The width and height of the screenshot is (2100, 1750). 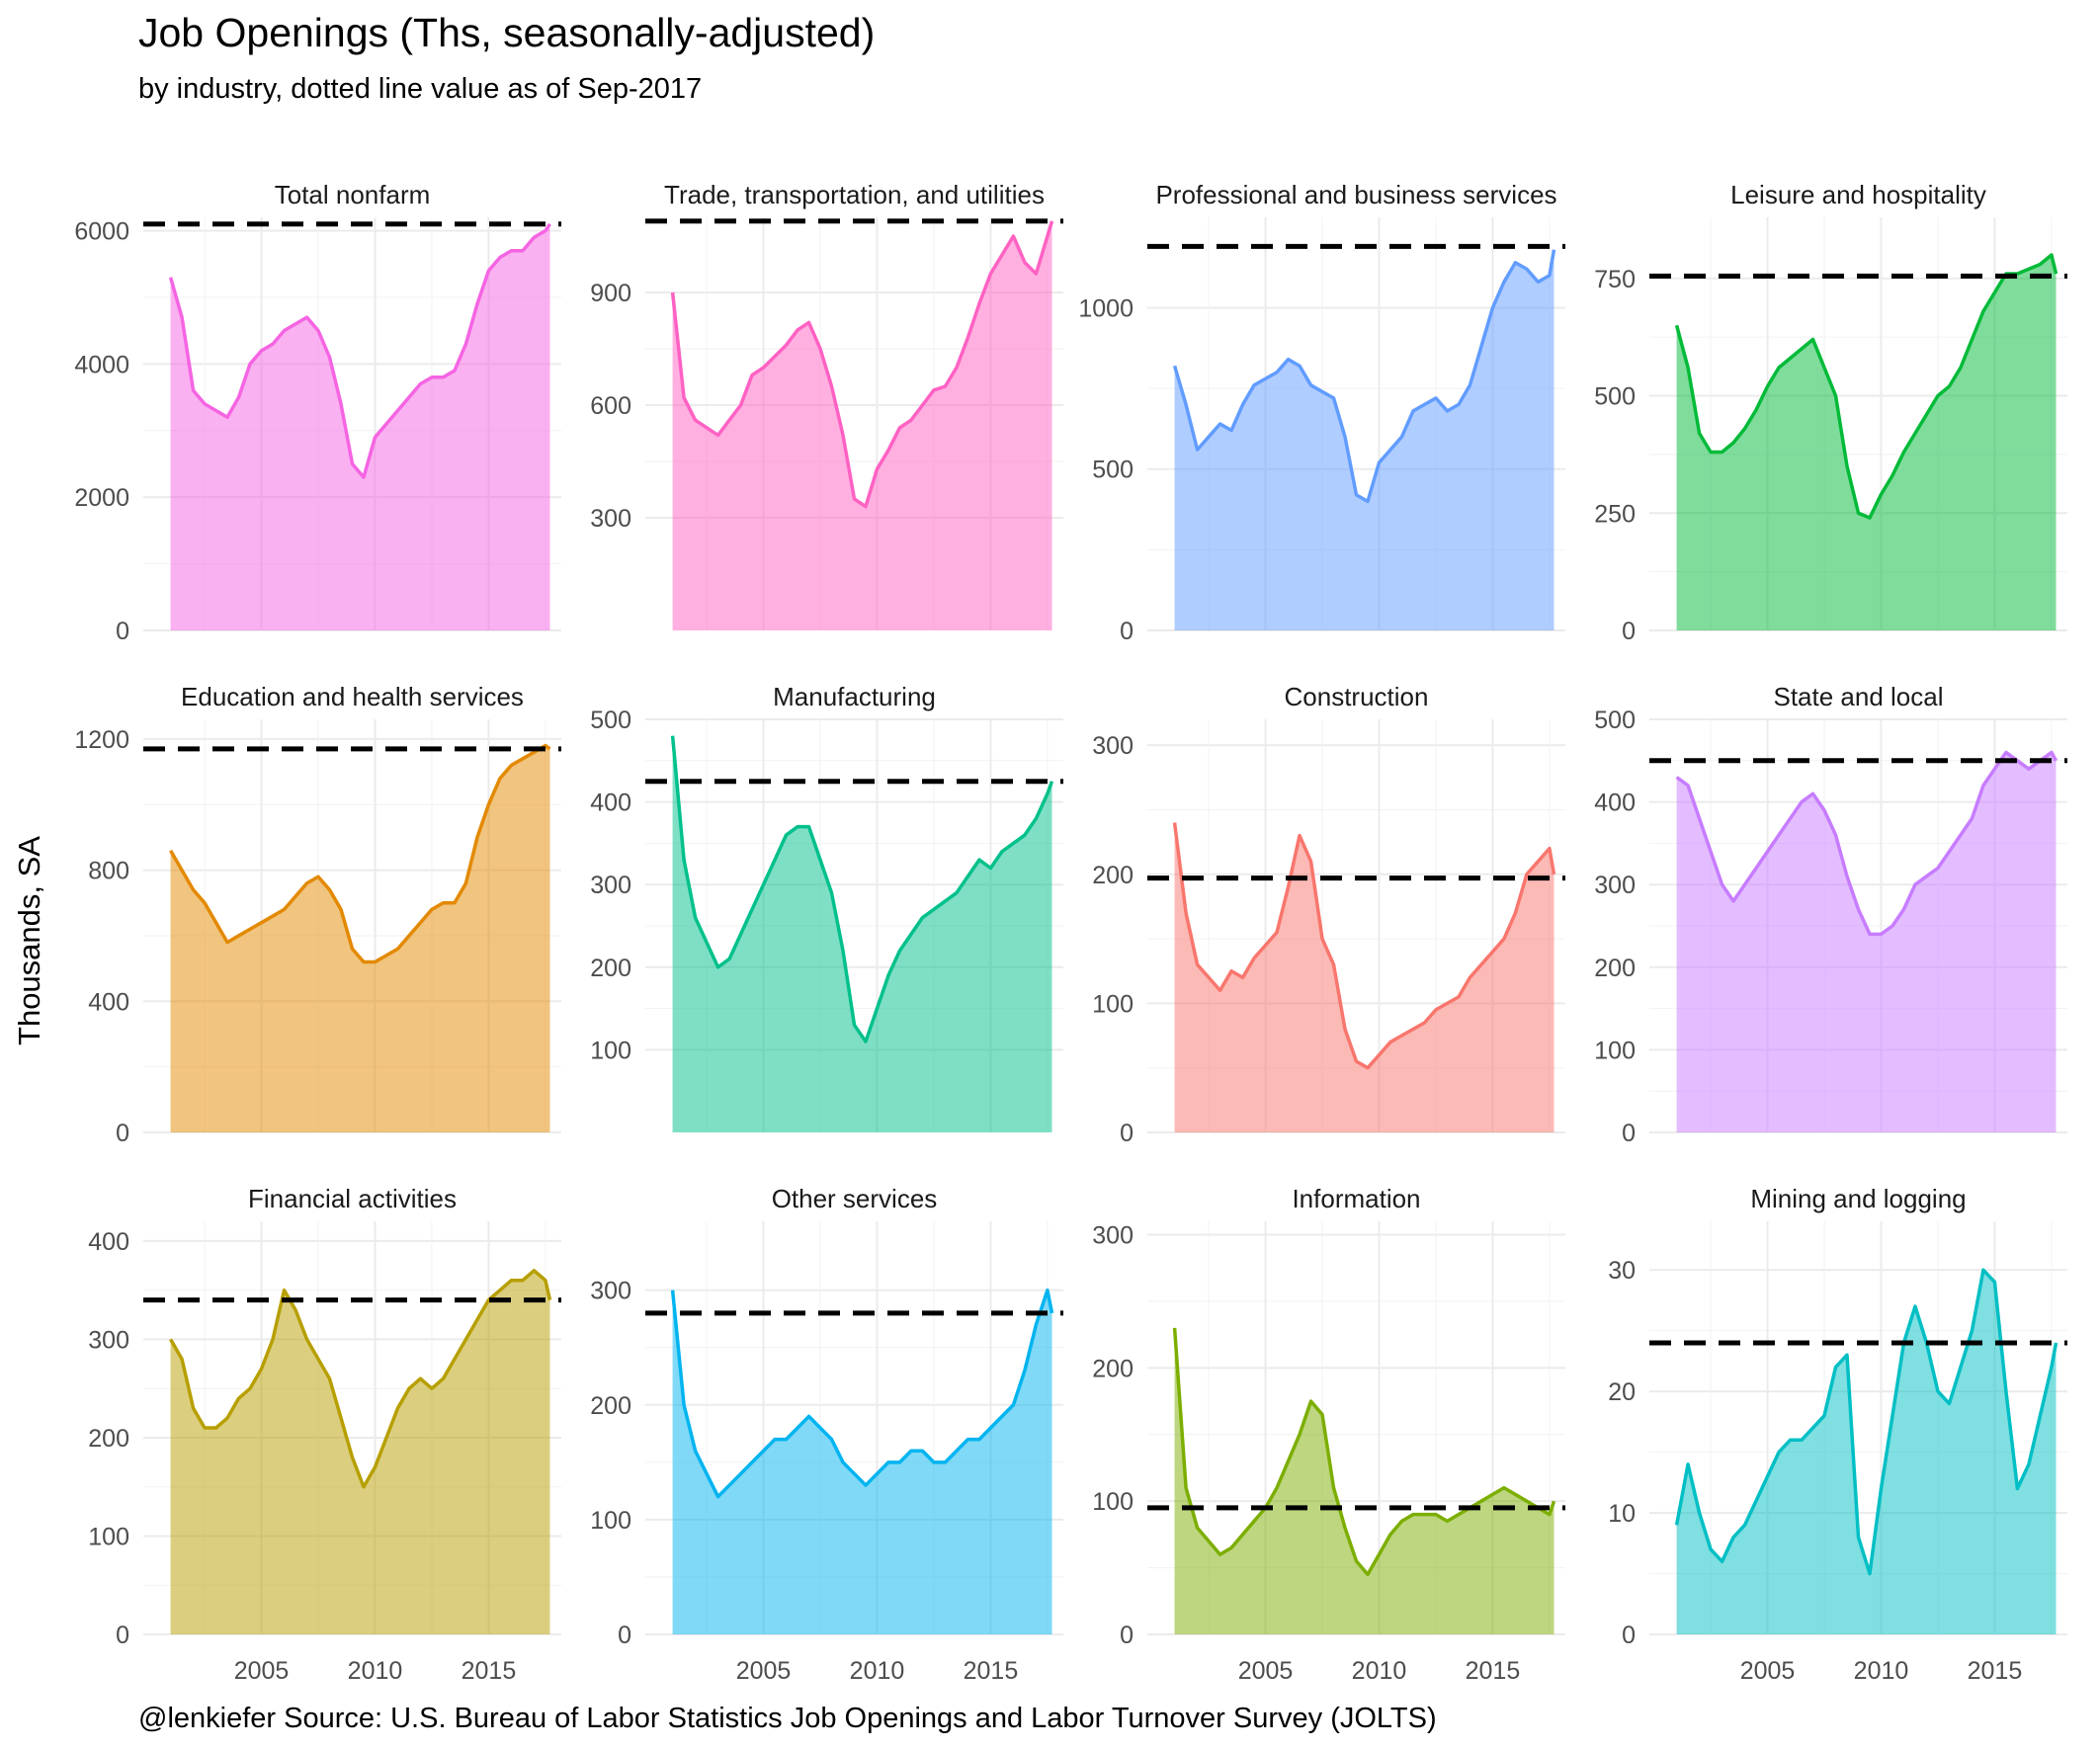 I want to click on panel-7: State and local 0 100 200 300 400 500, so click(x=1830, y=914).